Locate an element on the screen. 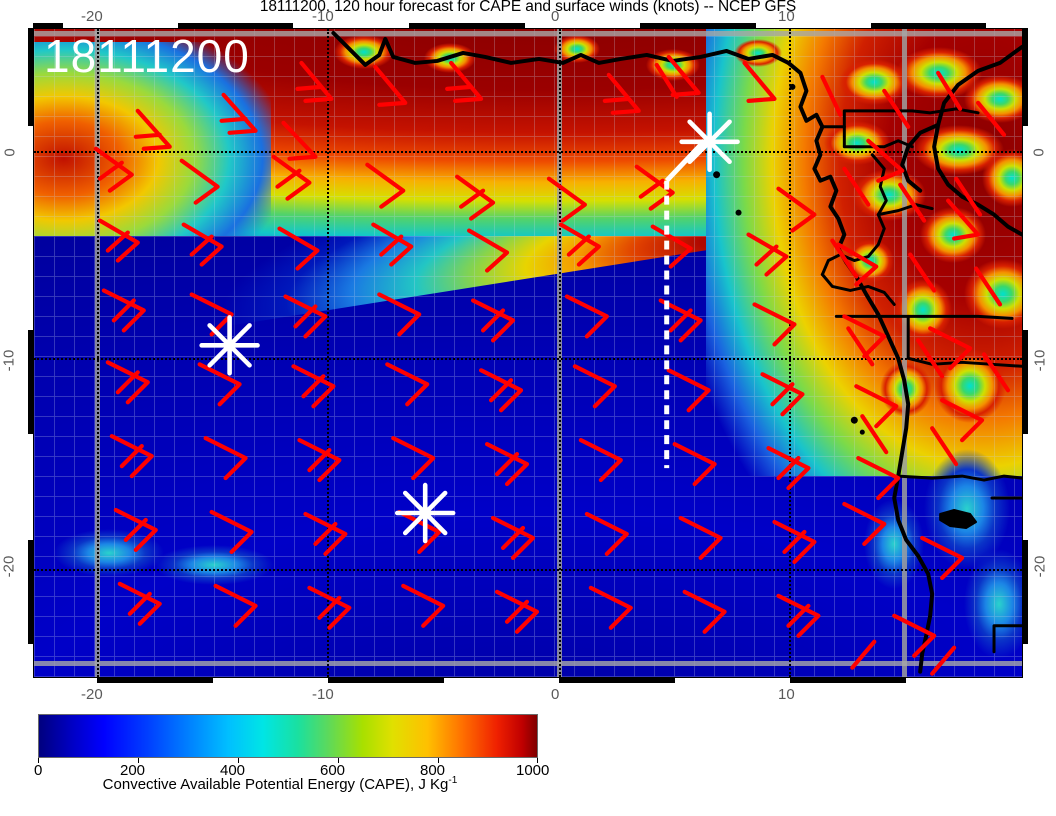  colorbar-tick-label: 400 is located at coordinates (233, 770).